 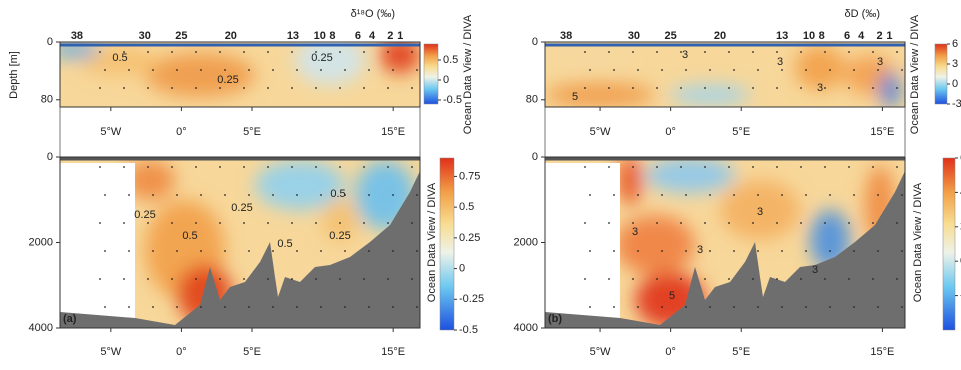 I want to click on colorbar, so click(x=431, y=74).